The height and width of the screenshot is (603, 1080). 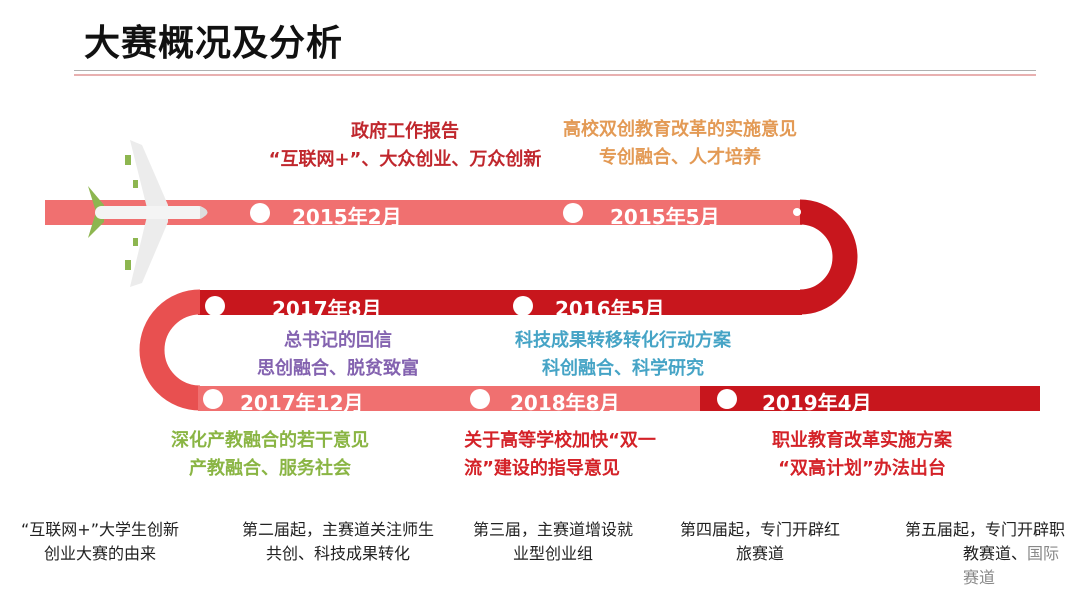 What do you see at coordinates (680, 143) in the screenshot?
I see `milestone-note: 高校双创教育改革的实施意见 专创融合、人才培养` at bounding box center [680, 143].